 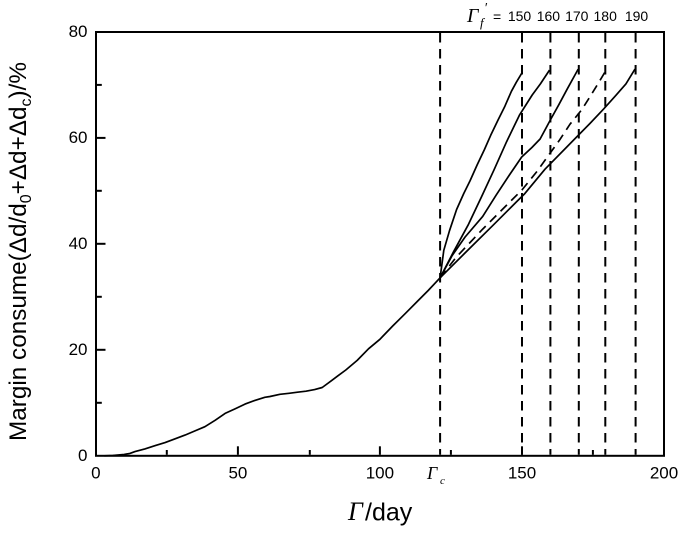 I want to click on svg-text: 190, so click(x=637, y=16).